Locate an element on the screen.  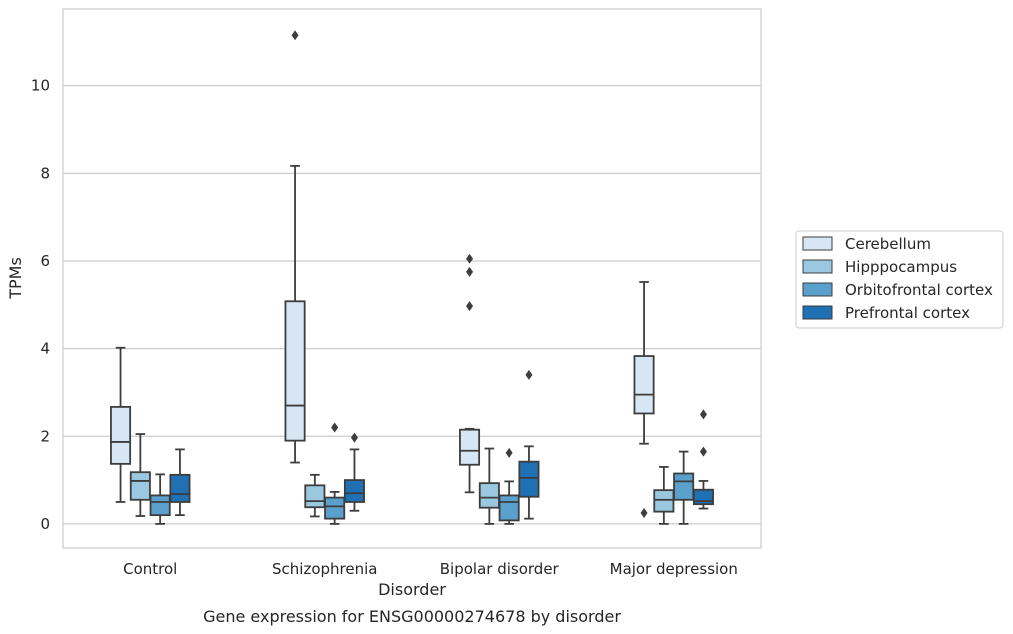
y-tick-label: 8 is located at coordinates (45, 173).